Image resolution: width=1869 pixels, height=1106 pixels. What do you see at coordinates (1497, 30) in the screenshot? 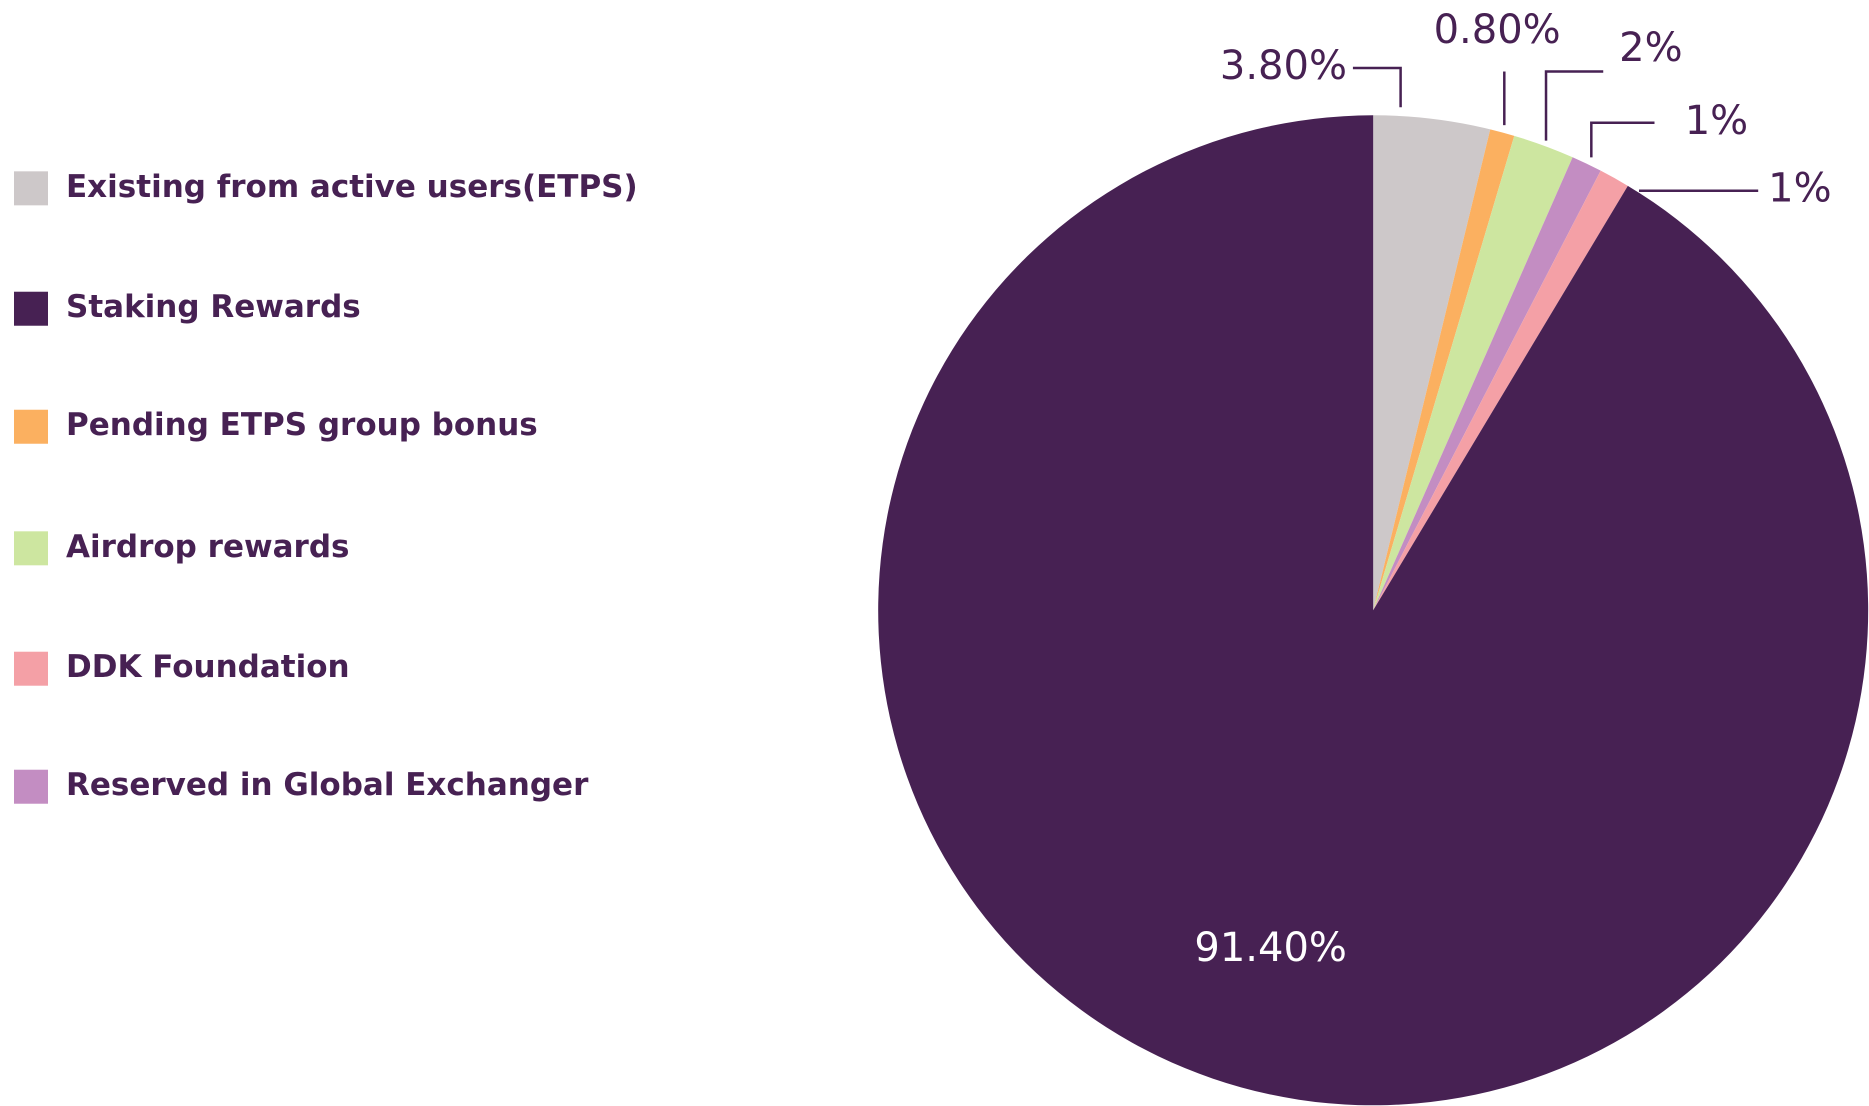
I see `data-label: 0.80%` at bounding box center [1497, 30].